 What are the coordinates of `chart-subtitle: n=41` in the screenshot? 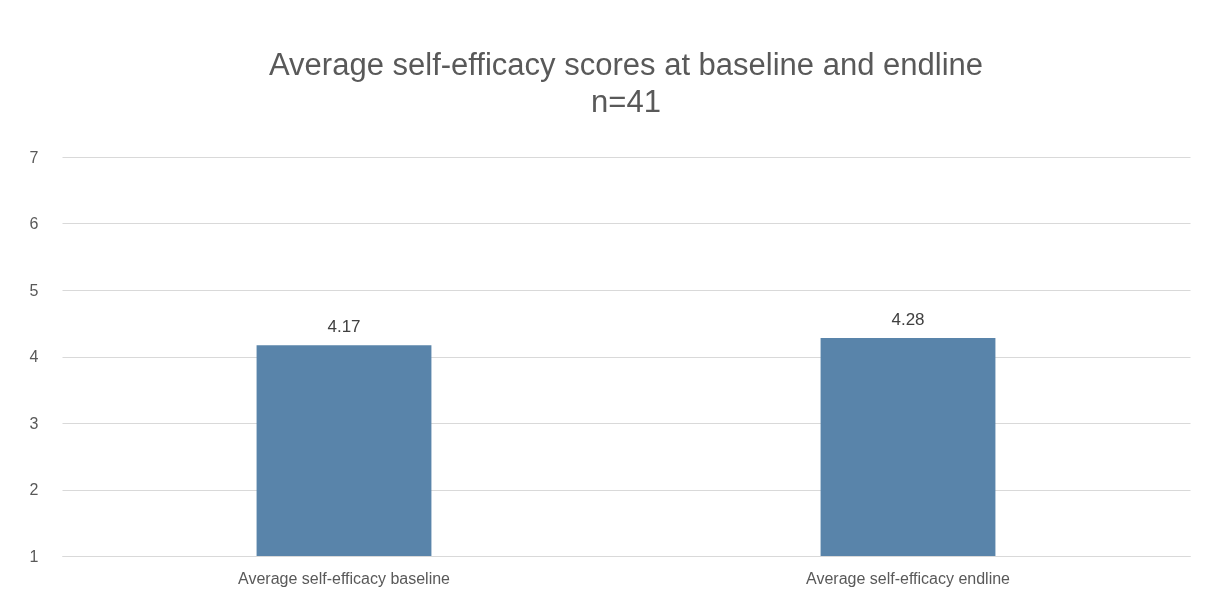 It's located at (626, 101).